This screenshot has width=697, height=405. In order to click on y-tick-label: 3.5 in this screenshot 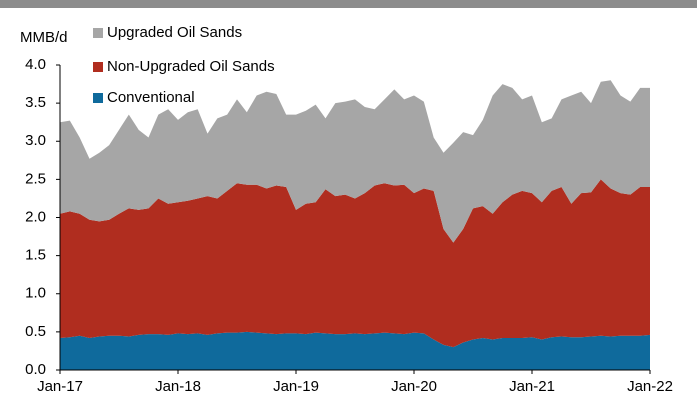, I will do `click(35, 102)`.